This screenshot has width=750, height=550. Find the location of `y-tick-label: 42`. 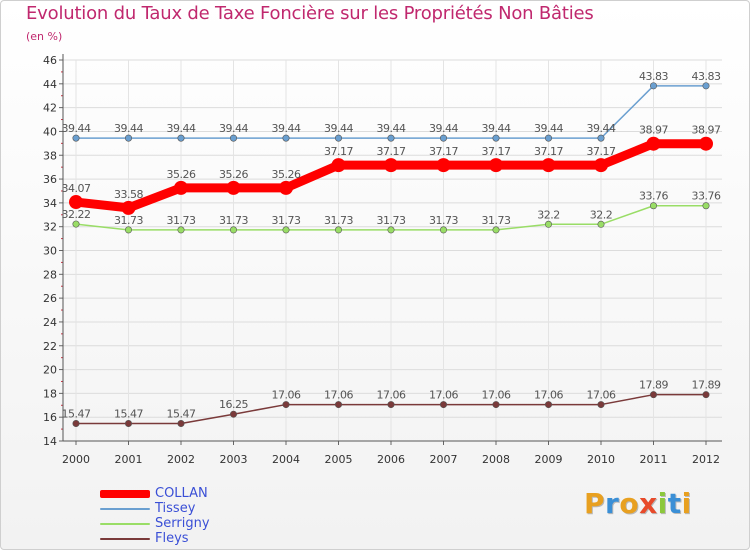

y-tick-label: 42 is located at coordinates (50, 108).